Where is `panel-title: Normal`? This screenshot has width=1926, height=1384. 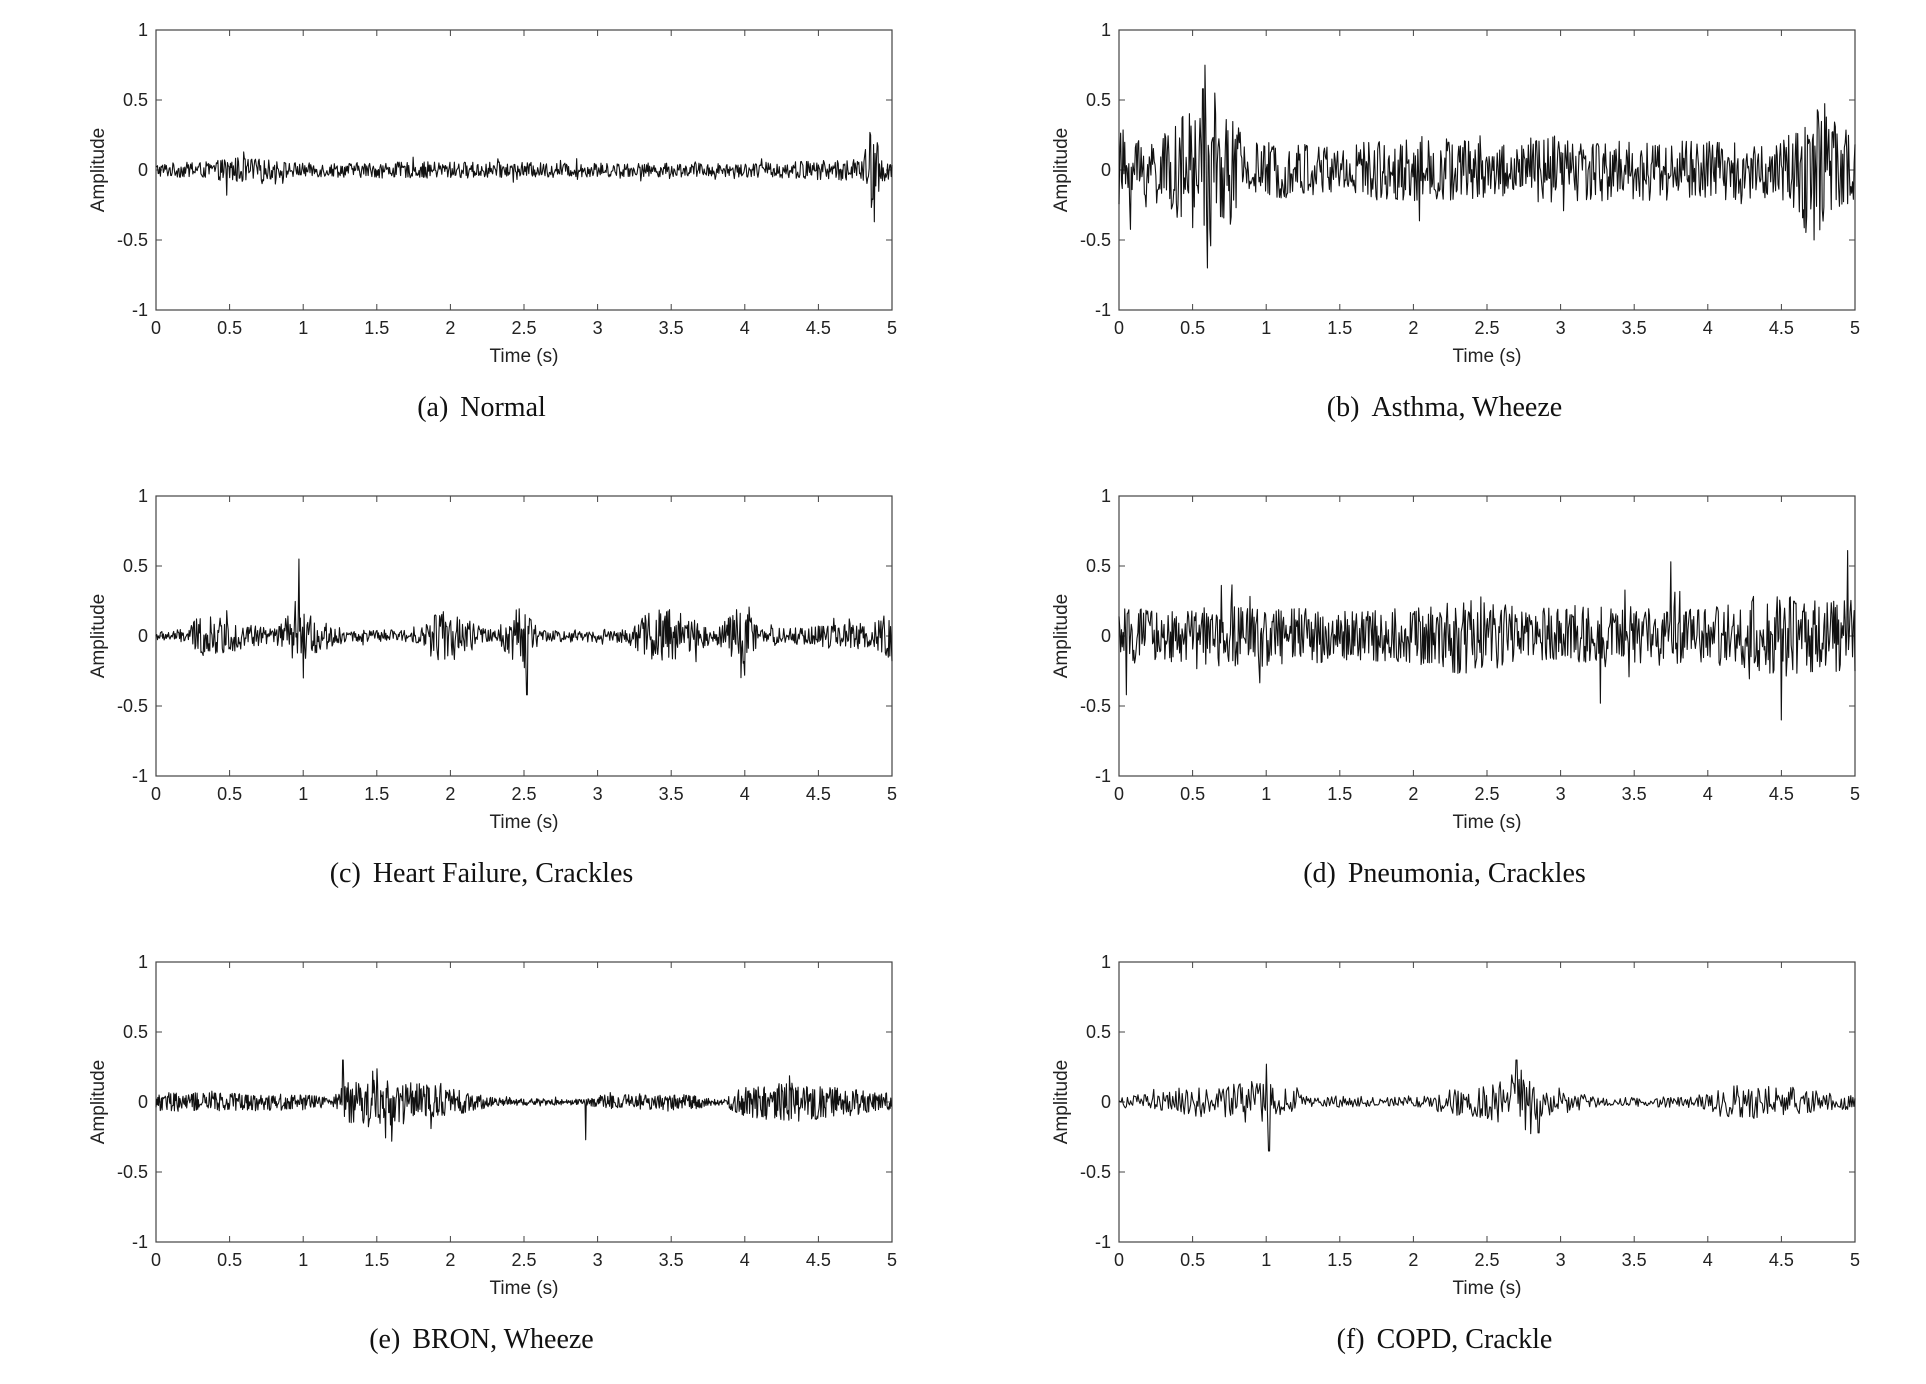 panel-title: Normal is located at coordinates (503, 407).